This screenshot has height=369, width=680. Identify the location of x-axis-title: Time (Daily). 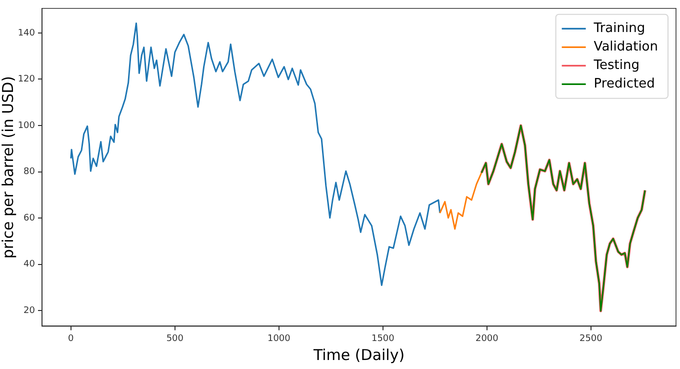
(358, 355).